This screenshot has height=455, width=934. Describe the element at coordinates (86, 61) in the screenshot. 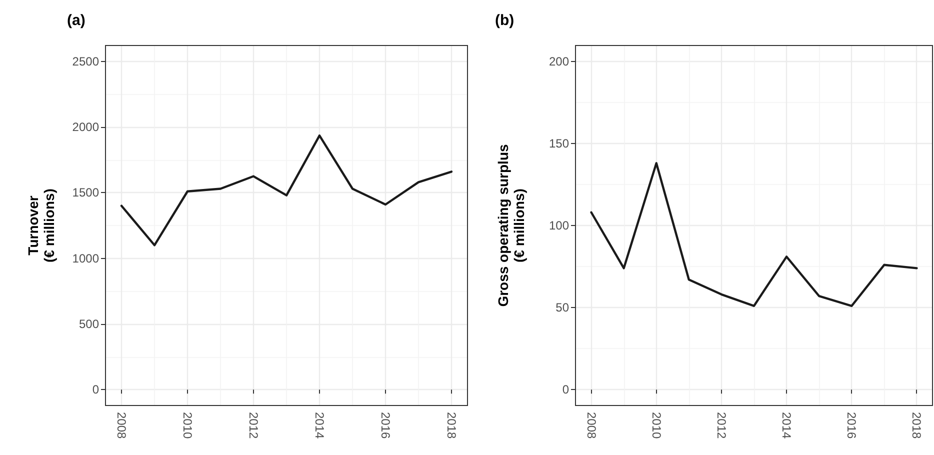

I see `y-tick-label: 2500` at that location.